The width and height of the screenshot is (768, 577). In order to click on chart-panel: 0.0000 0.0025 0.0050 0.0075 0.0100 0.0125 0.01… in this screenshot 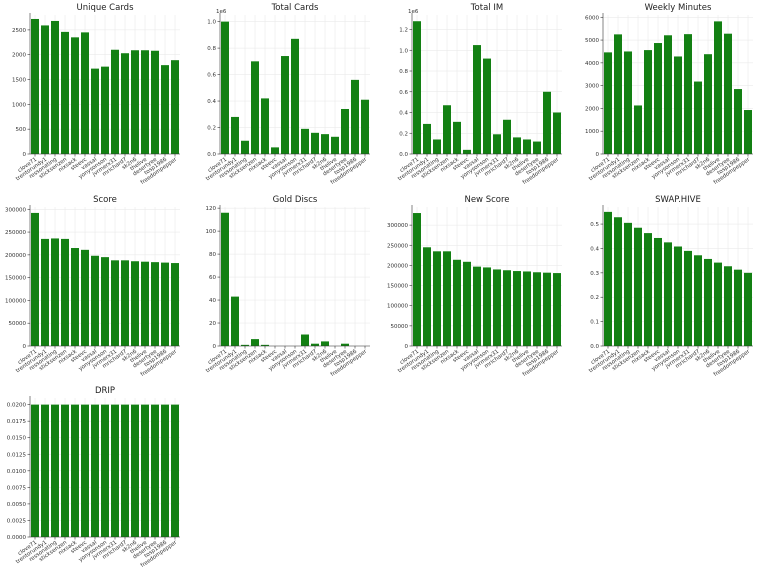, I will do `click(93, 477)`.